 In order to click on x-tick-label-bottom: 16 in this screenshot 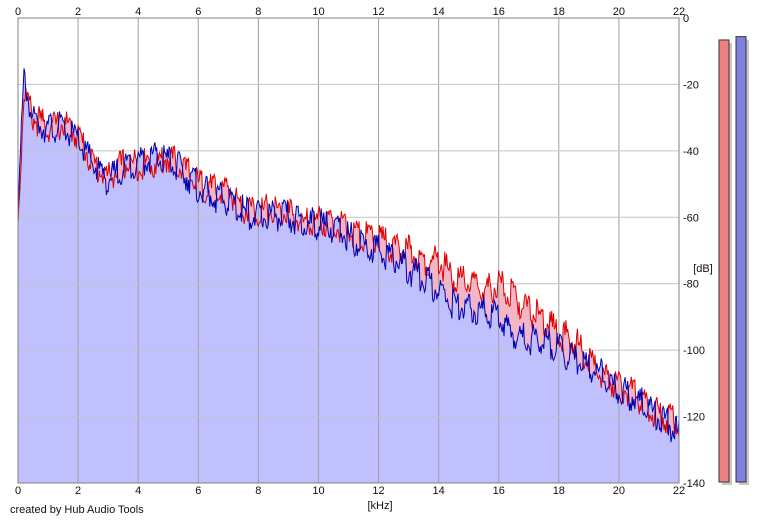, I will do `click(499, 491)`.